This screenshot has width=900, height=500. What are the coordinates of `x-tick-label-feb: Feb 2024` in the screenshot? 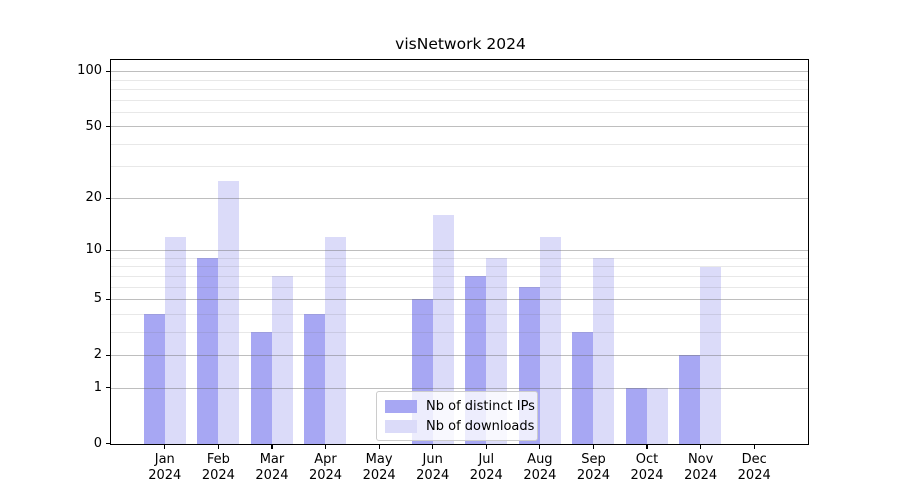 It's located at (218, 467).